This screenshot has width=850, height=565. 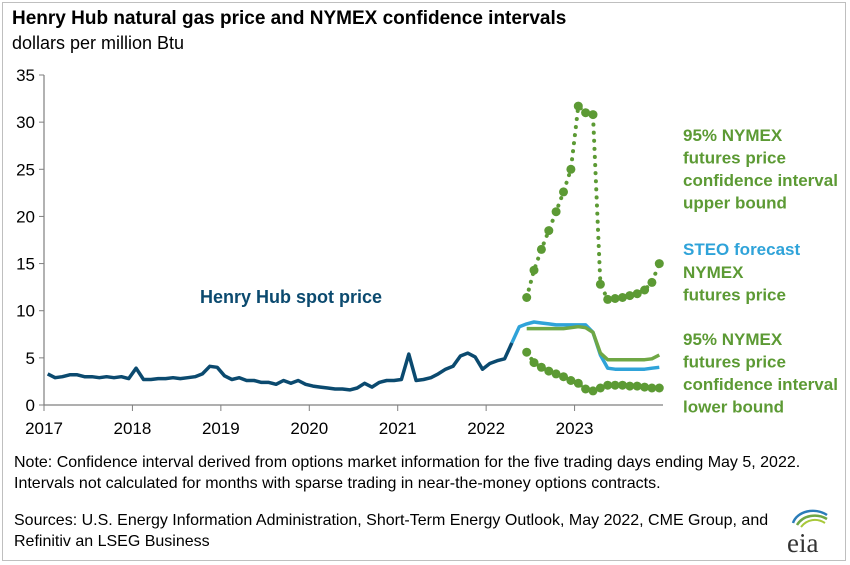 I want to click on upper-bound-series-dots, so click(x=593, y=202).